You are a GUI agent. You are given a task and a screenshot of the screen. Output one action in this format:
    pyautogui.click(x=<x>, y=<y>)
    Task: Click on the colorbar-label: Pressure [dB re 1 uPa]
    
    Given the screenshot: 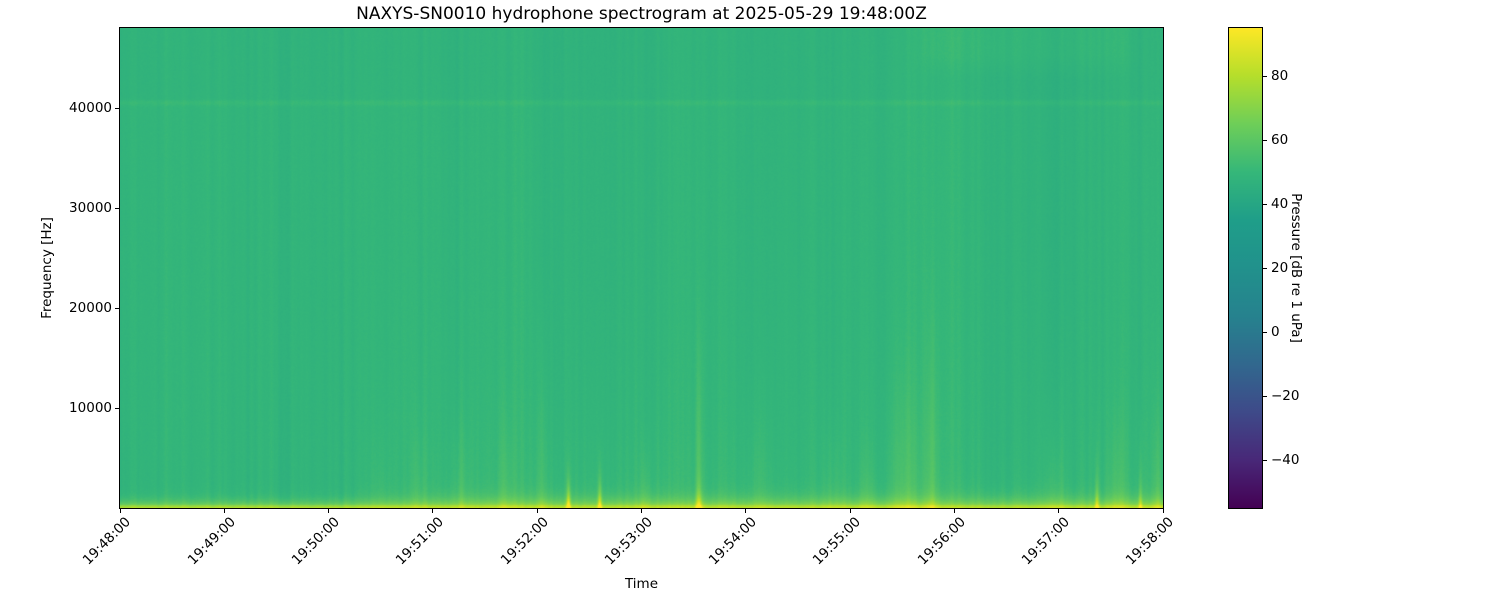 What is the action you would take?
    pyautogui.click(x=1296, y=268)
    